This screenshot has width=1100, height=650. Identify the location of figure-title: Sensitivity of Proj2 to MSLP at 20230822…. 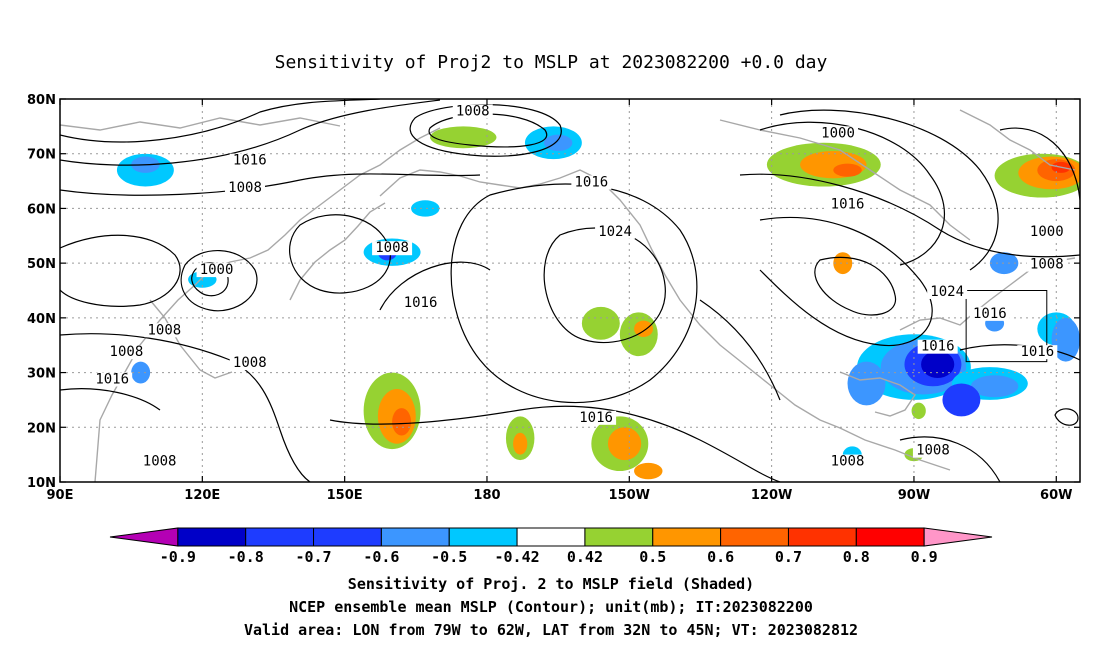
(551, 62).